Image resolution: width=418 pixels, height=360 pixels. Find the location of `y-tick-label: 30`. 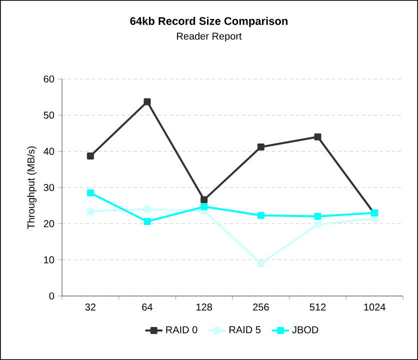

y-tick-label: 30 is located at coordinates (49, 188).